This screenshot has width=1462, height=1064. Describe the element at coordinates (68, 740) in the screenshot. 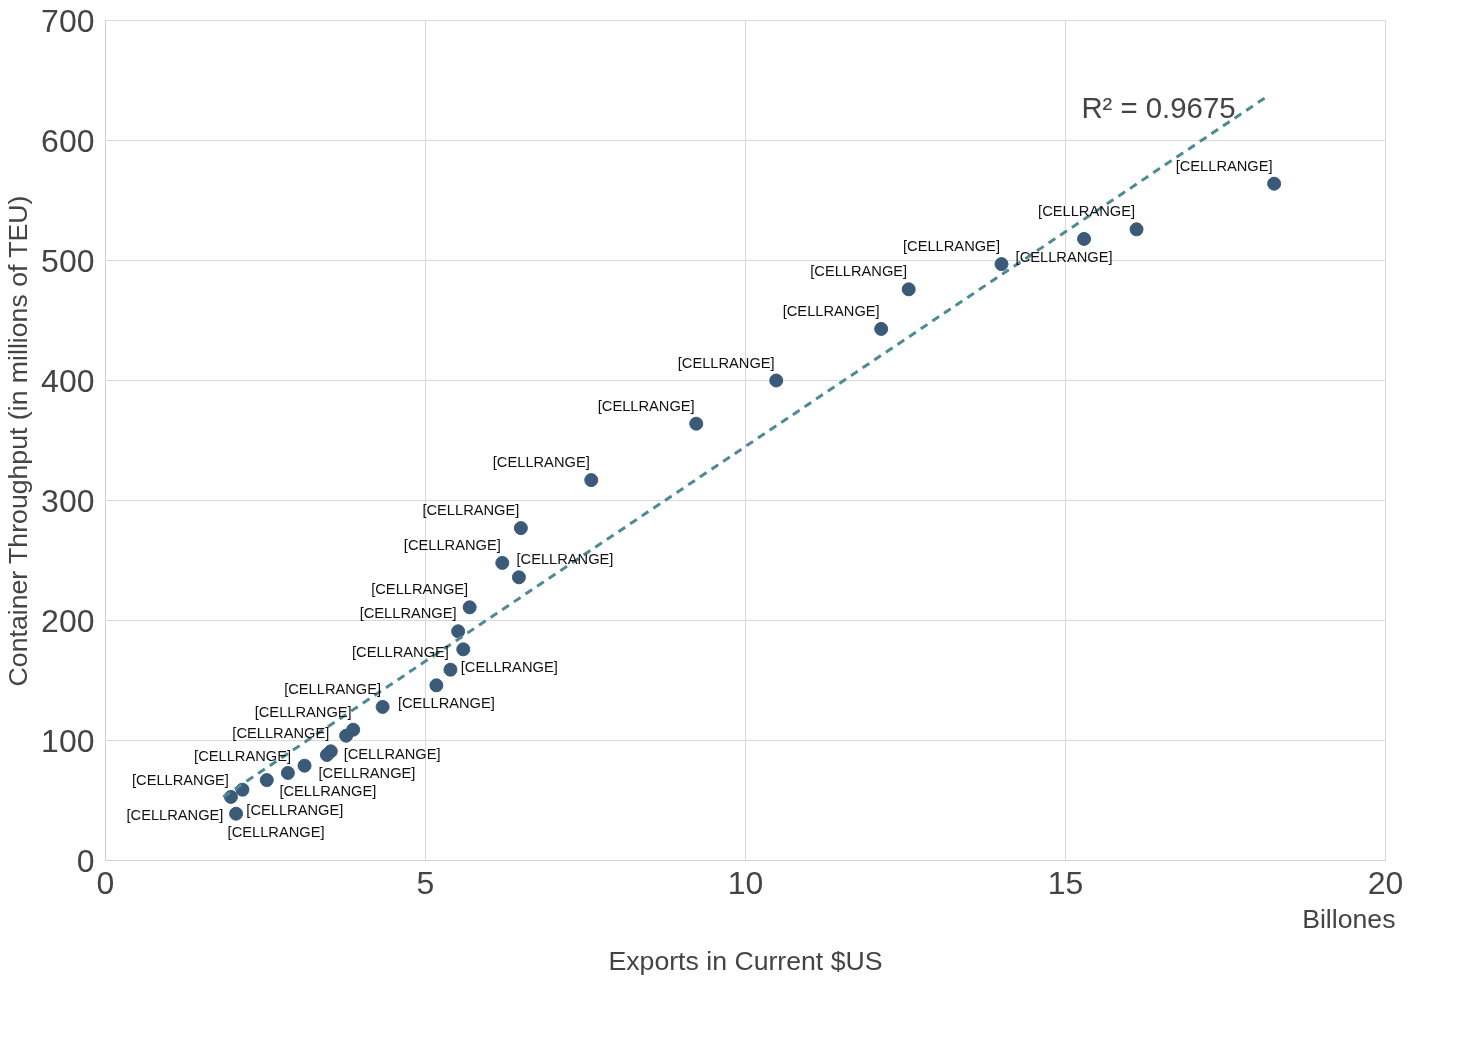

I see `y-tick-label: 100` at that location.